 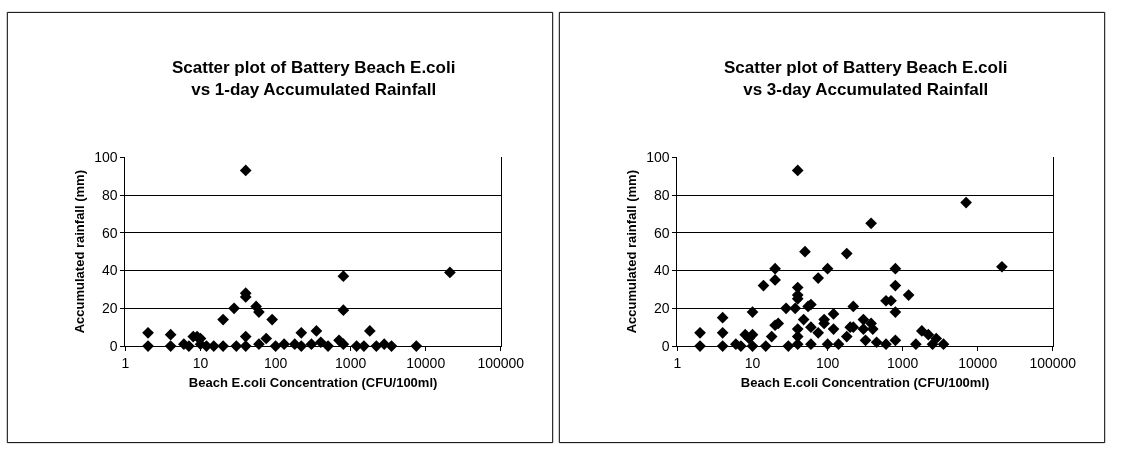 What do you see at coordinates (314, 79) in the screenshot?
I see `chart-title: Scatter plot of Battery Beach E.coli vs 1-day Accumulated Rainfall` at bounding box center [314, 79].